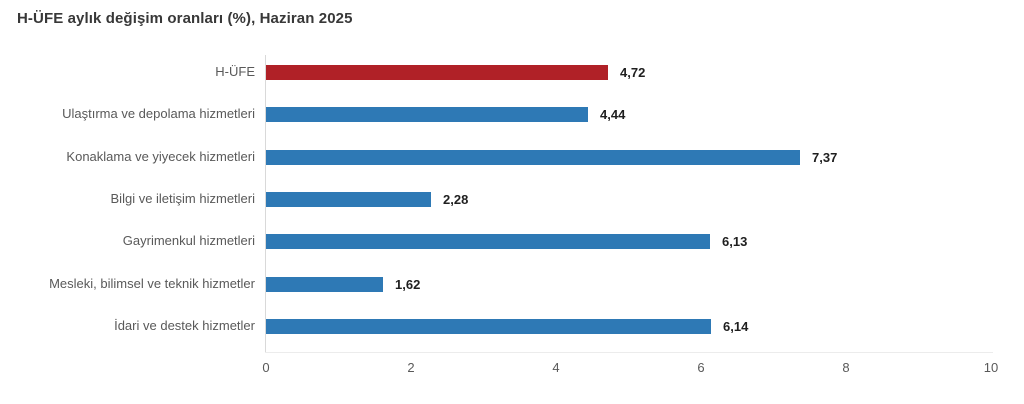 The width and height of the screenshot is (1024, 404). I want to click on x-tick-label: 2, so click(411, 367).